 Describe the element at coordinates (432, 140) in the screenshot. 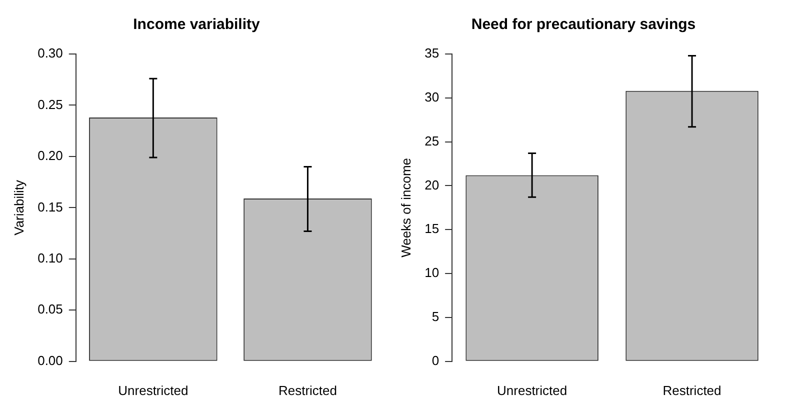

I see `y-tick-label: 25` at that location.